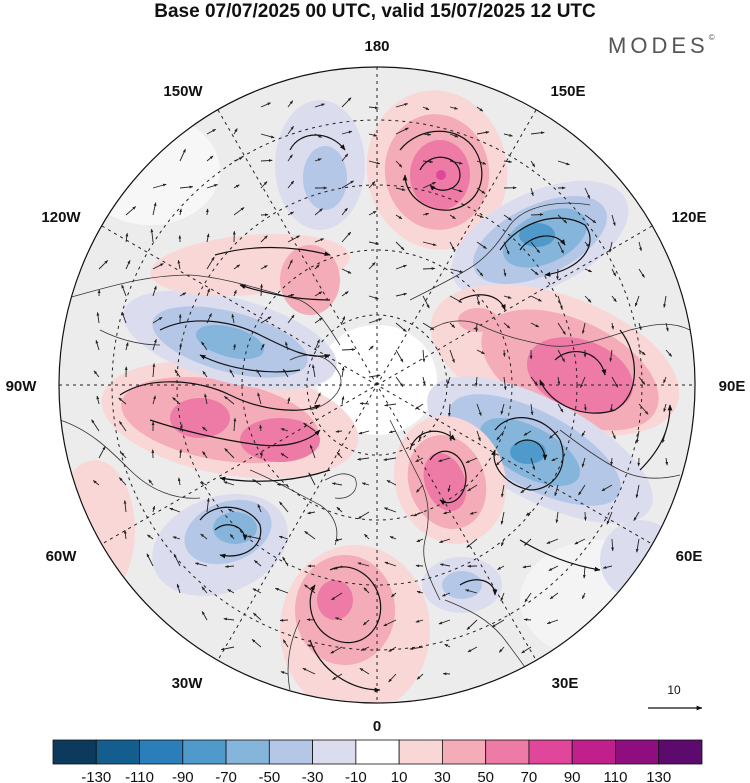  What do you see at coordinates (540, 450) in the screenshot?
I see `urals-low` at bounding box center [540, 450].